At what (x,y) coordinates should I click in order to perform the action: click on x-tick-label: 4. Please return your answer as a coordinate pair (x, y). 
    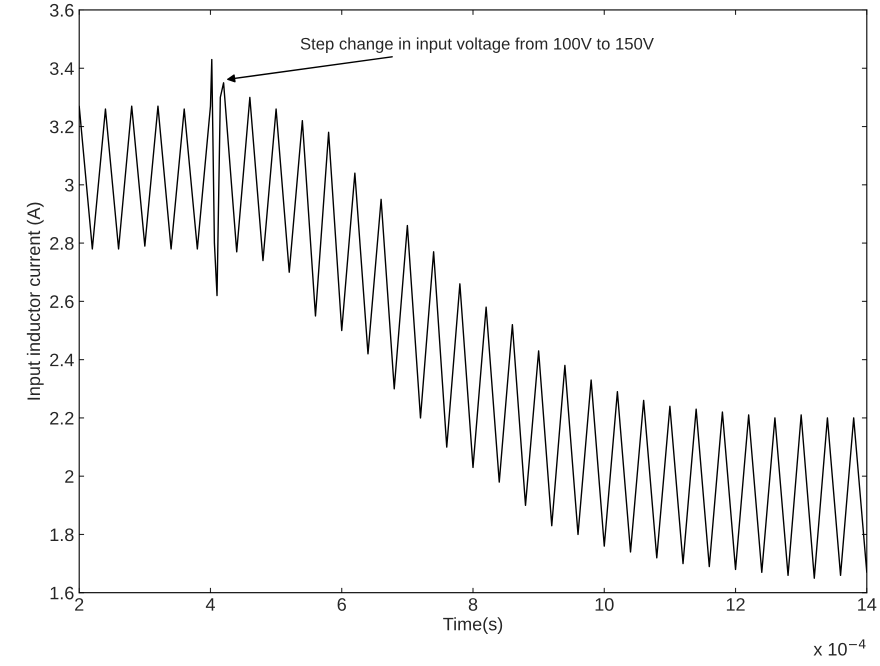
    Looking at the image, I should click on (210, 604).